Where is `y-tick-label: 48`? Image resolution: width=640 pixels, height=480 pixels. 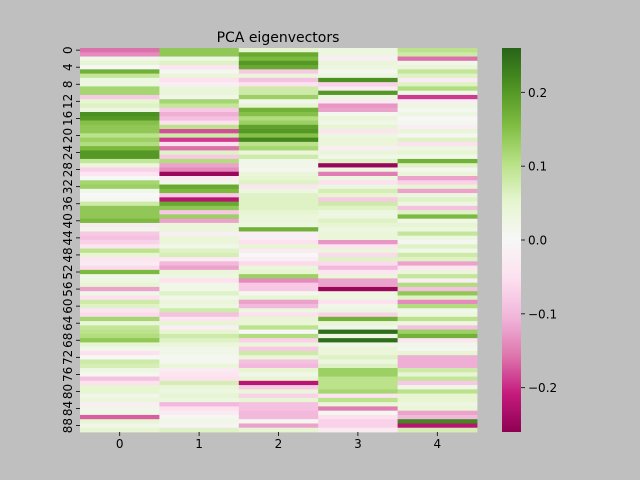
y-tick-label: 48 is located at coordinates (68, 254).